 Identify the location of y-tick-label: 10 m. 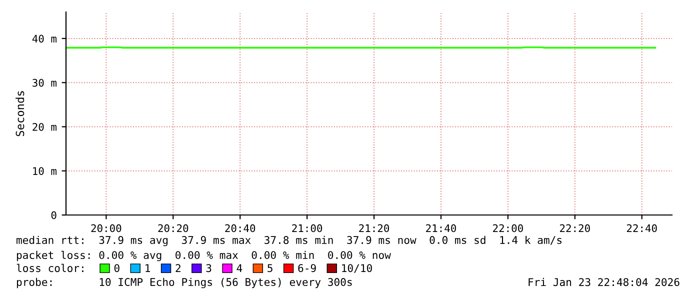
(44, 171).